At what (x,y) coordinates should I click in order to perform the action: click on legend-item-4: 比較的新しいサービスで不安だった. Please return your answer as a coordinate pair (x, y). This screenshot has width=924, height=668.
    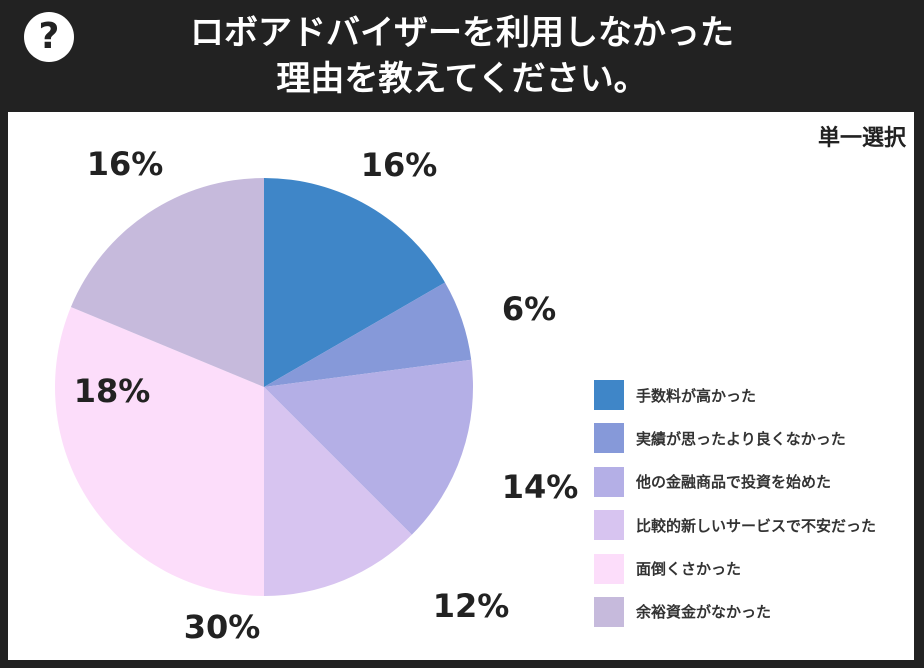
    Looking at the image, I should click on (735, 525).